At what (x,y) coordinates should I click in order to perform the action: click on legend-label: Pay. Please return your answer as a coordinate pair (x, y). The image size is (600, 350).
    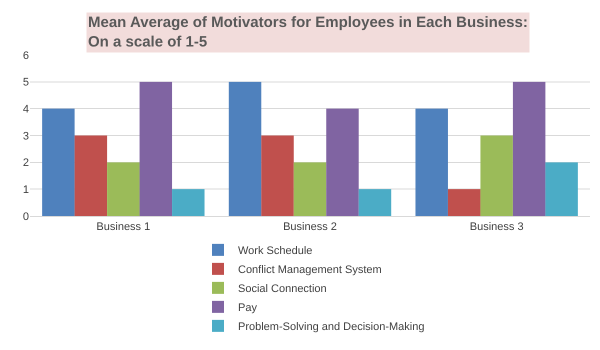
    Looking at the image, I should click on (248, 308).